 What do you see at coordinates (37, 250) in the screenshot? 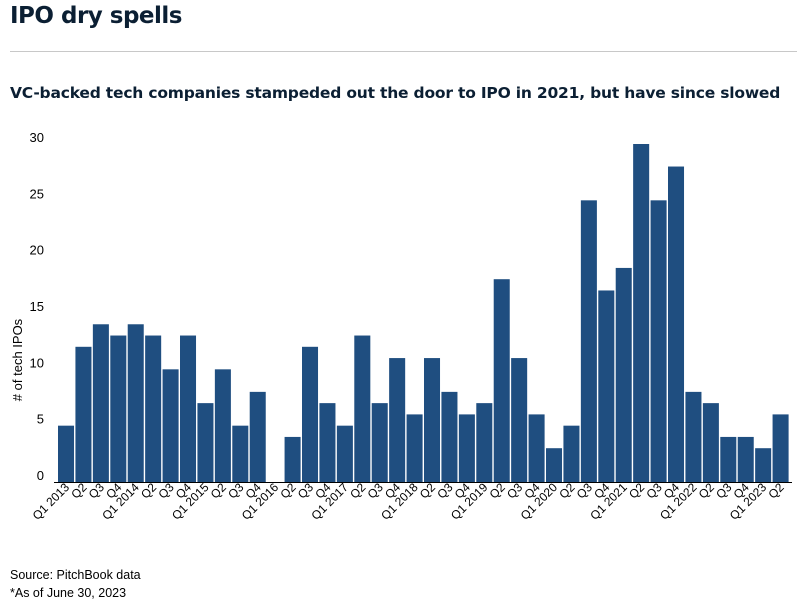
I see `y-tick-label: 20` at bounding box center [37, 250].